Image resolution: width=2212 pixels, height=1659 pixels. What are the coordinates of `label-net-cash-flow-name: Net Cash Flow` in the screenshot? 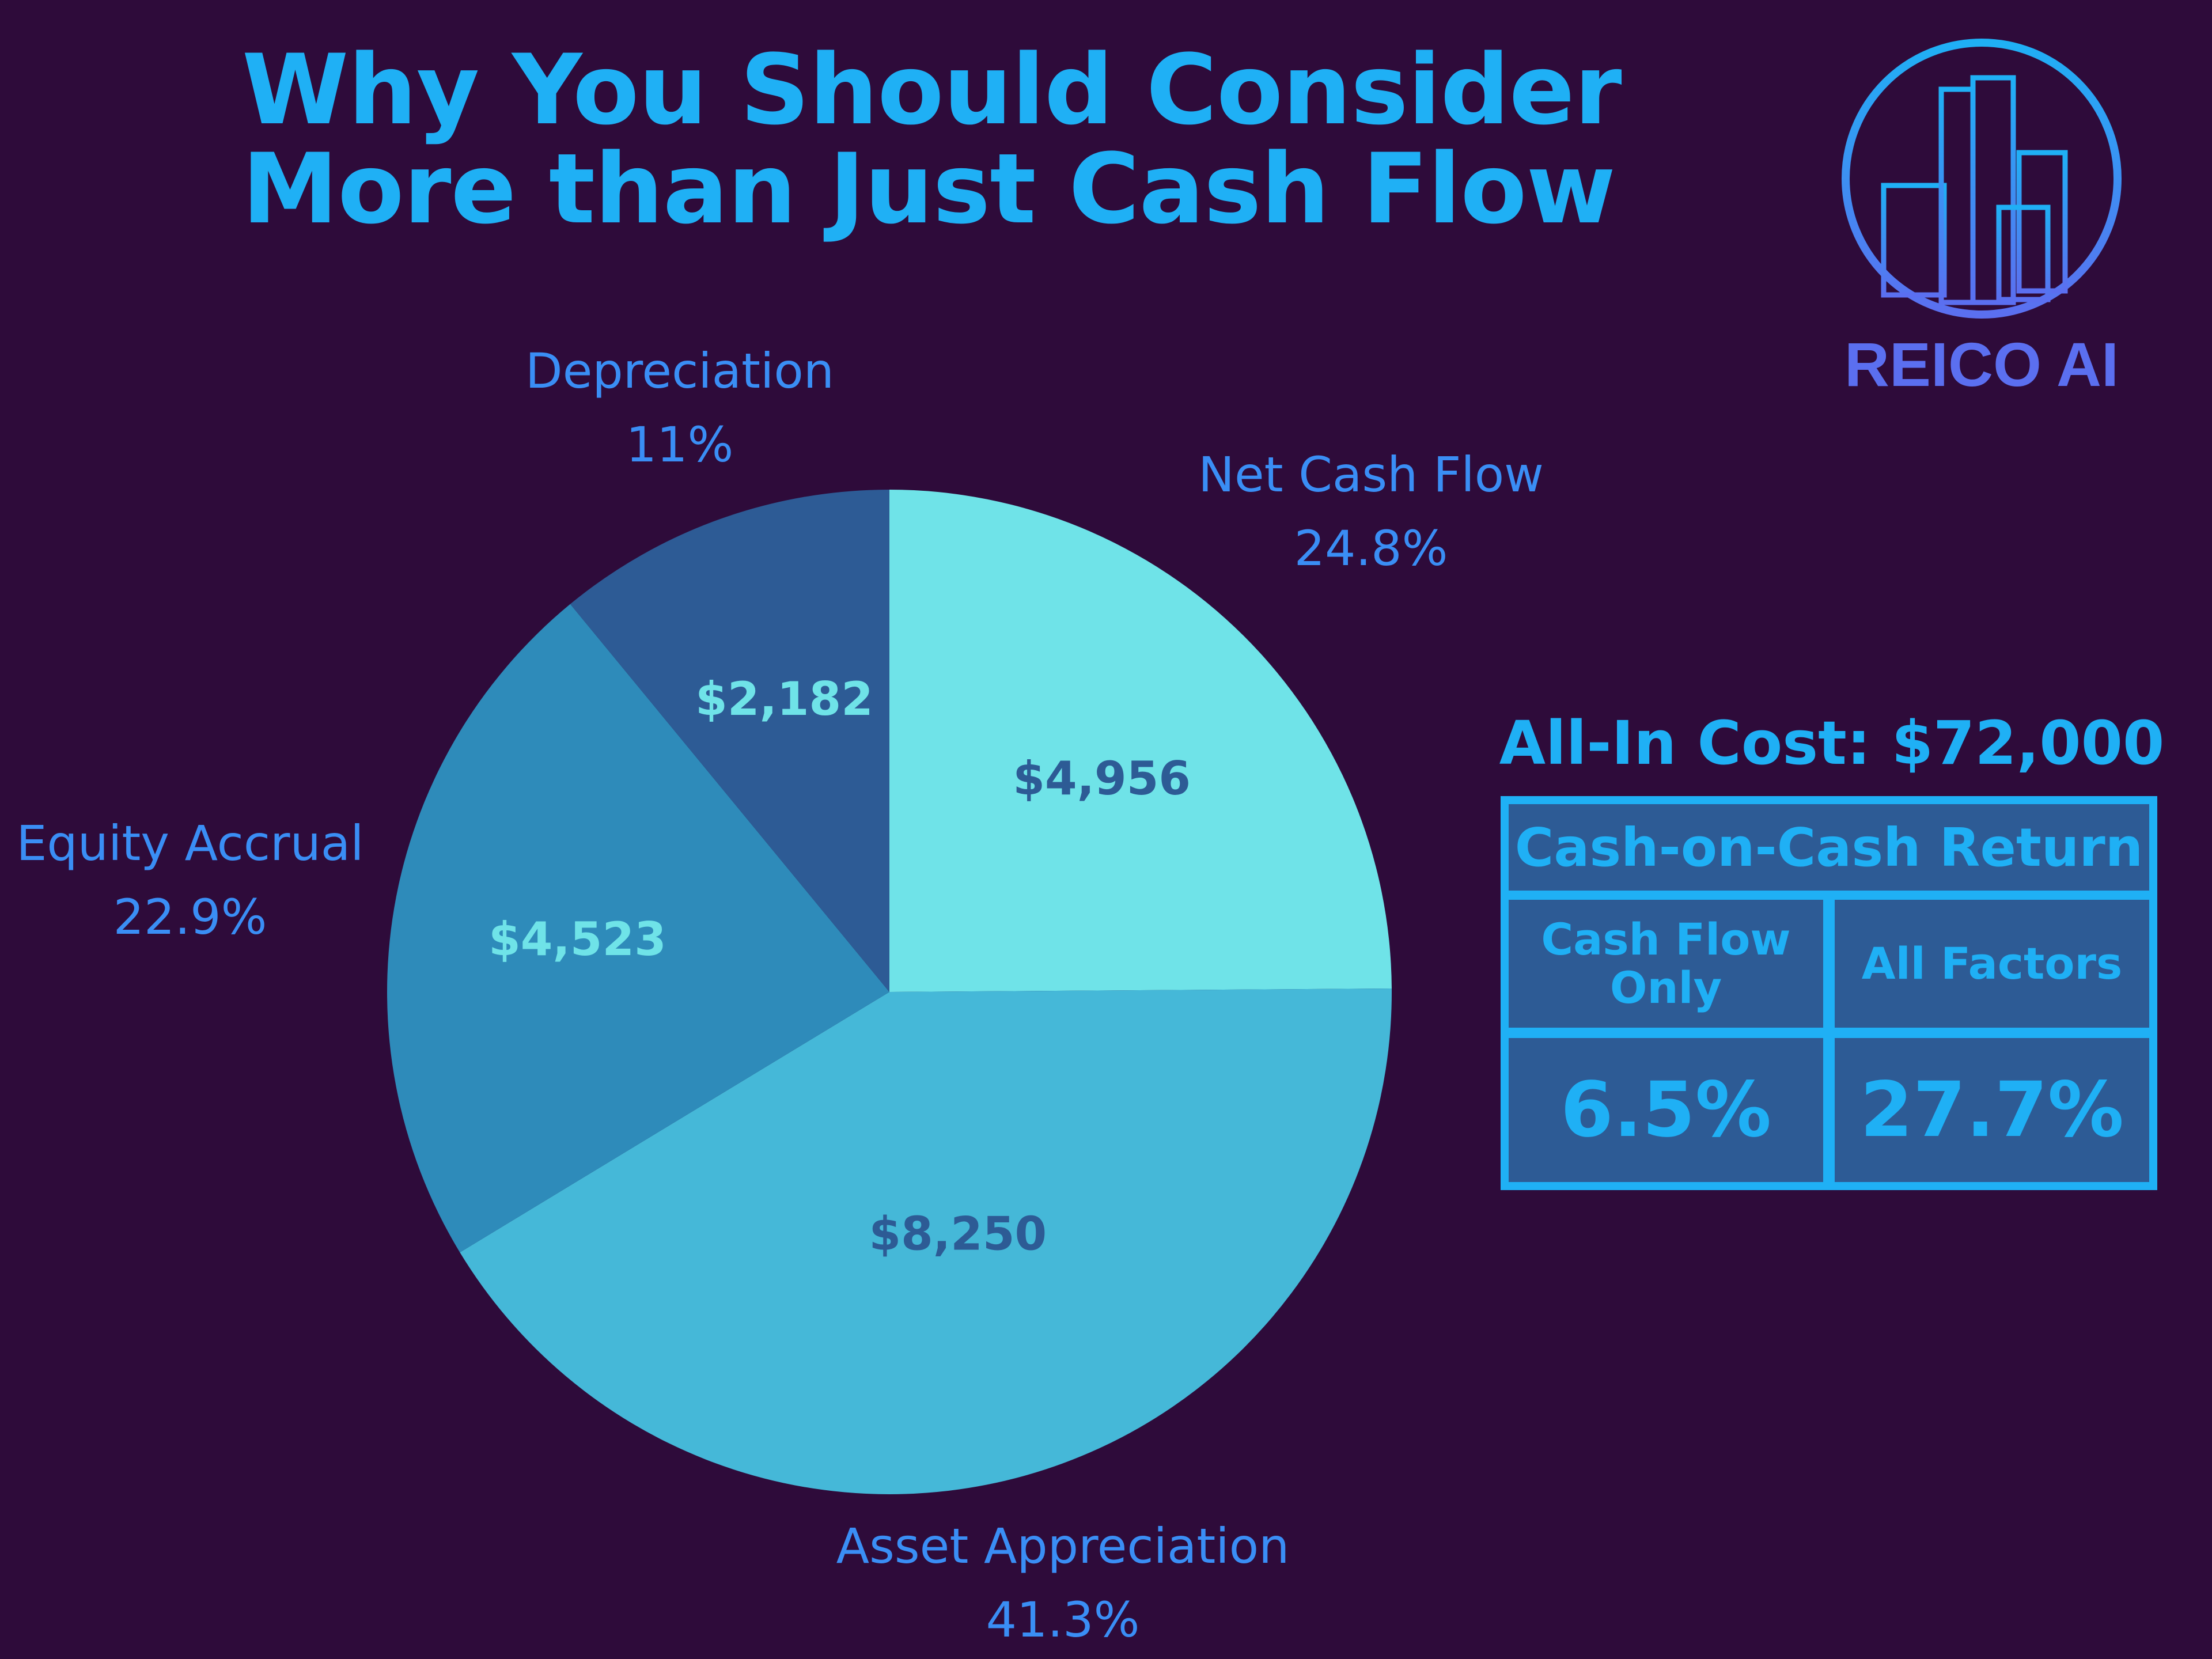 It's located at (1371, 474).